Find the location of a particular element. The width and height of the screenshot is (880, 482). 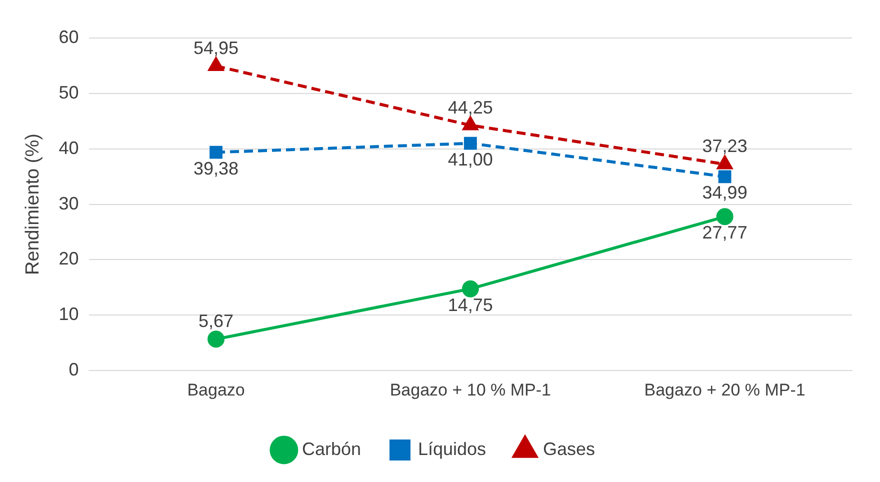

data-label: 41,00 is located at coordinates (470, 159).